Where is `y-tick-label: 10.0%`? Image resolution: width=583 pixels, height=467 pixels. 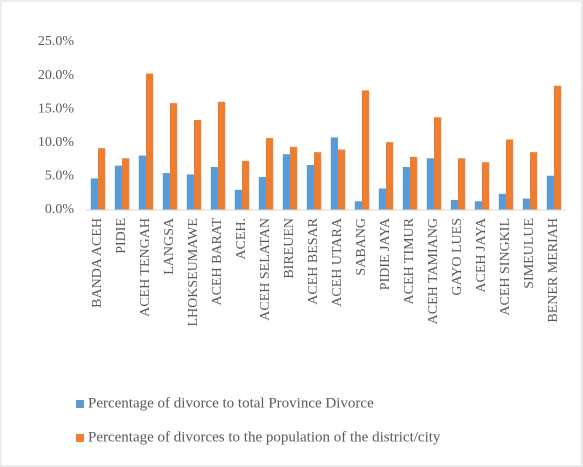 y-tick-label: 10.0% is located at coordinates (56, 142).